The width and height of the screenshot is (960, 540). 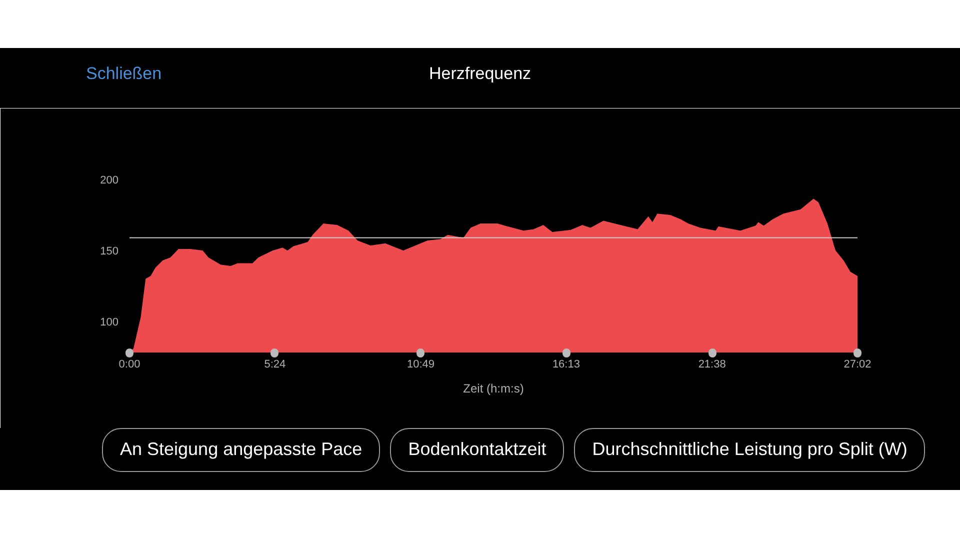 I want to click on x-tick-label: 16:13, so click(x=566, y=364).